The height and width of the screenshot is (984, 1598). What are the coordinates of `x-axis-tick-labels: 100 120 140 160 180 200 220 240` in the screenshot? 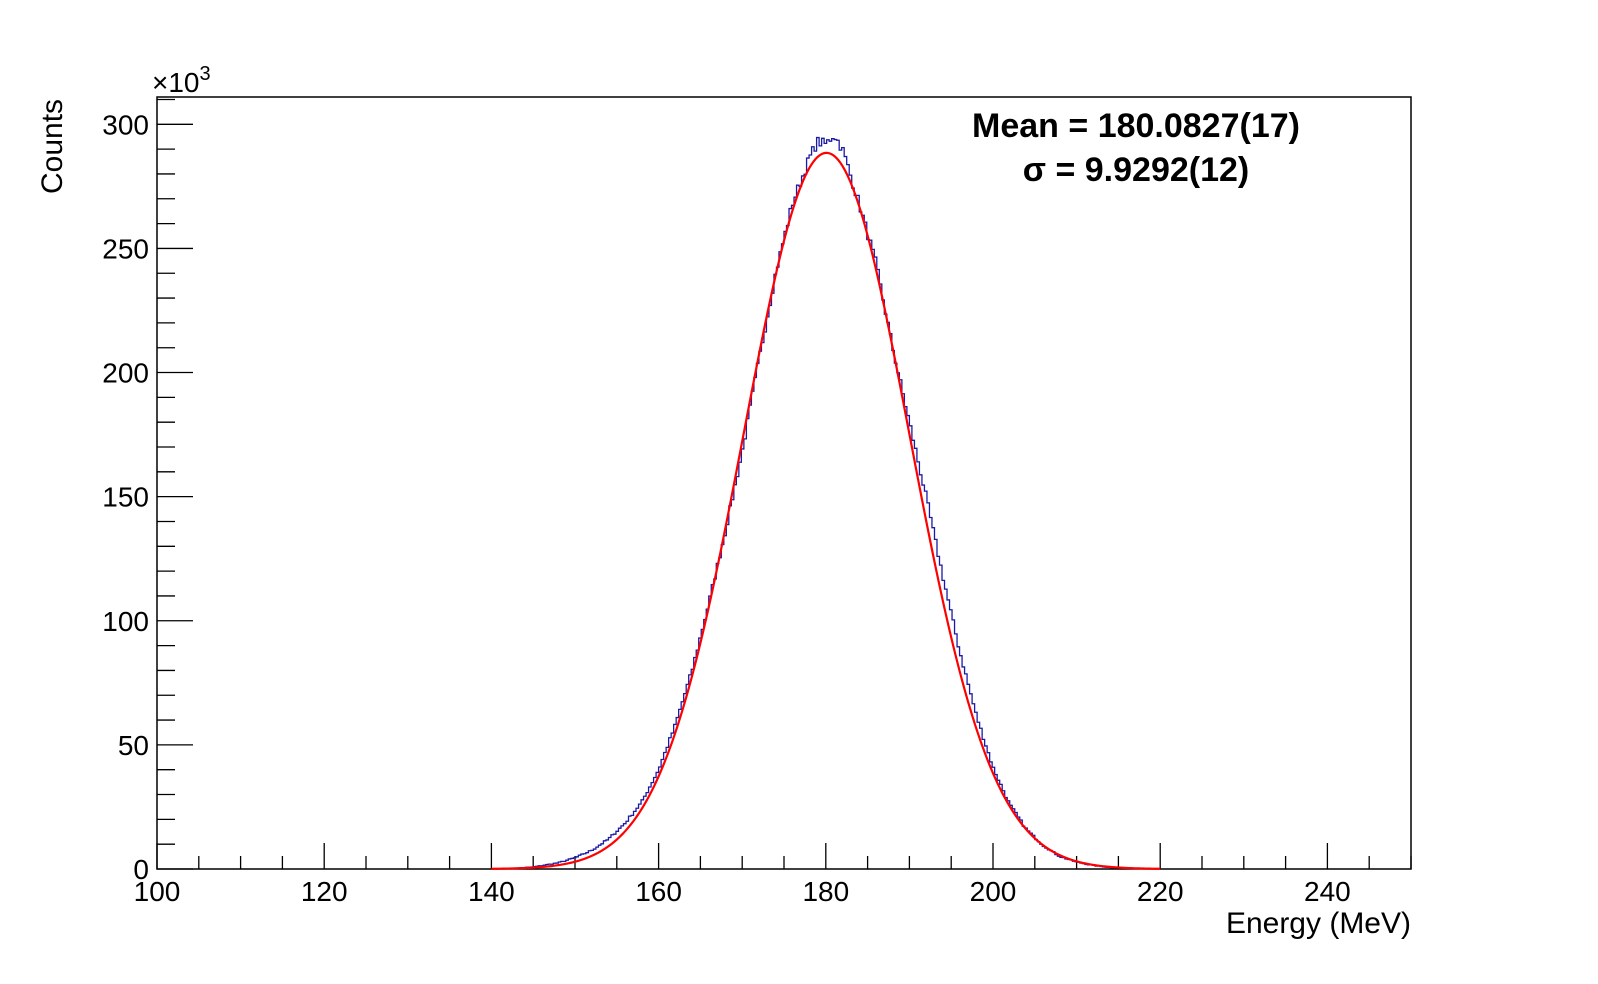 It's located at (742, 891).